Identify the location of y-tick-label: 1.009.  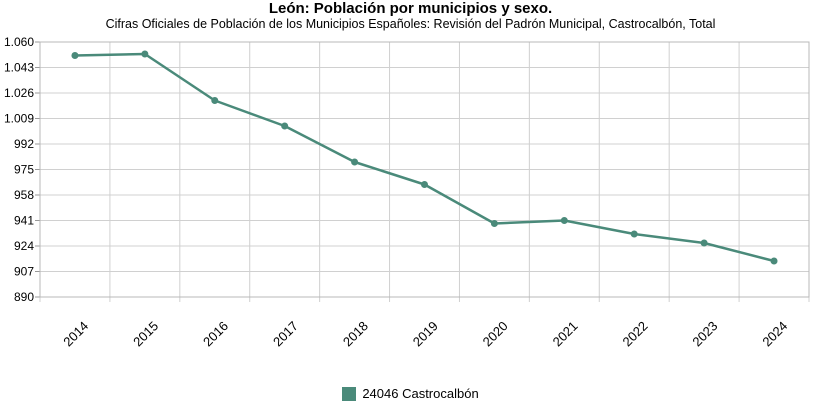
(19, 119).